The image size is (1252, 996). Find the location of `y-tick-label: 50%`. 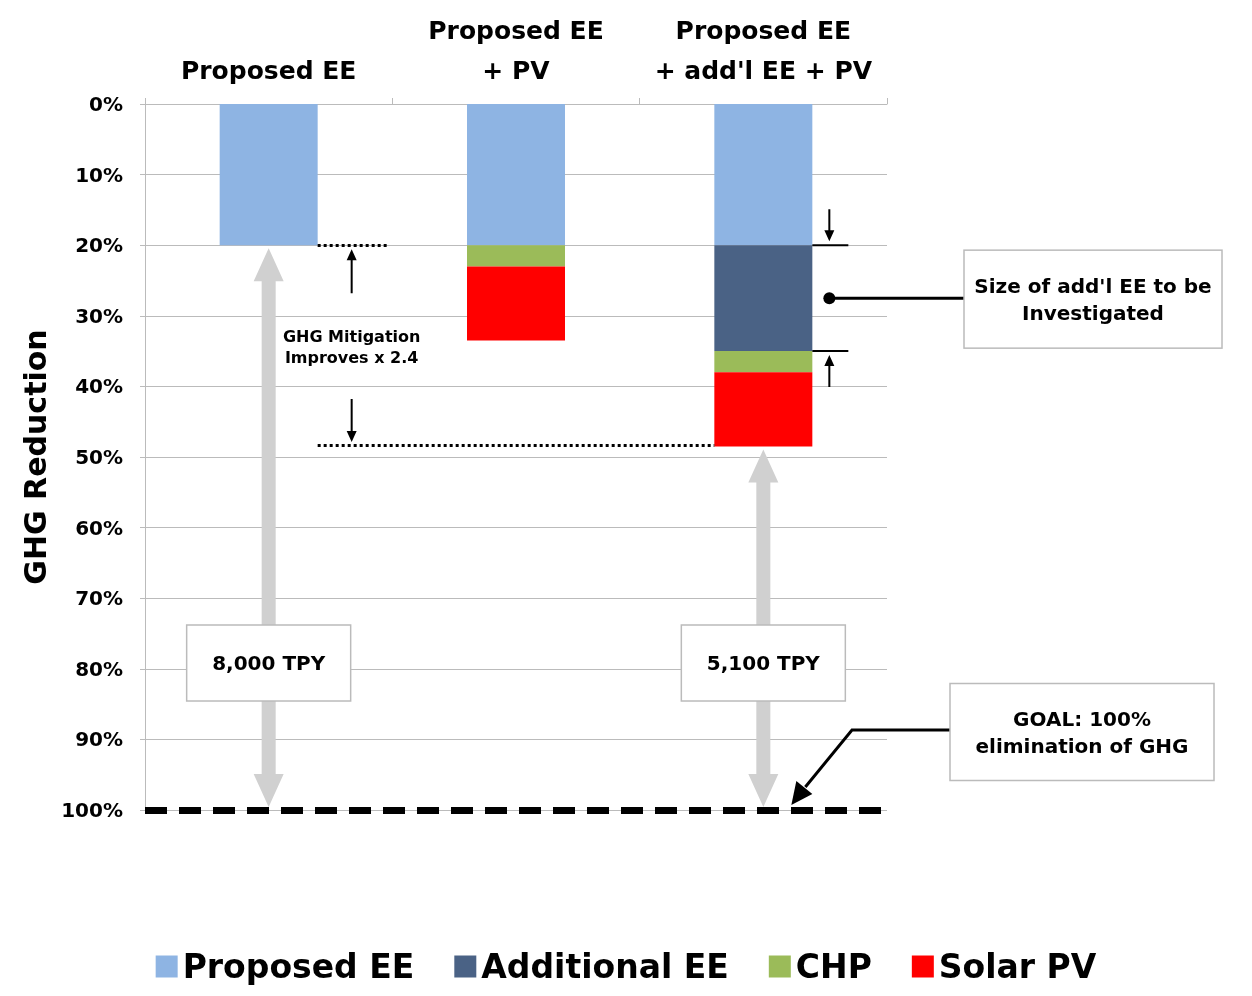

y-tick-label: 50% is located at coordinates (99, 457).